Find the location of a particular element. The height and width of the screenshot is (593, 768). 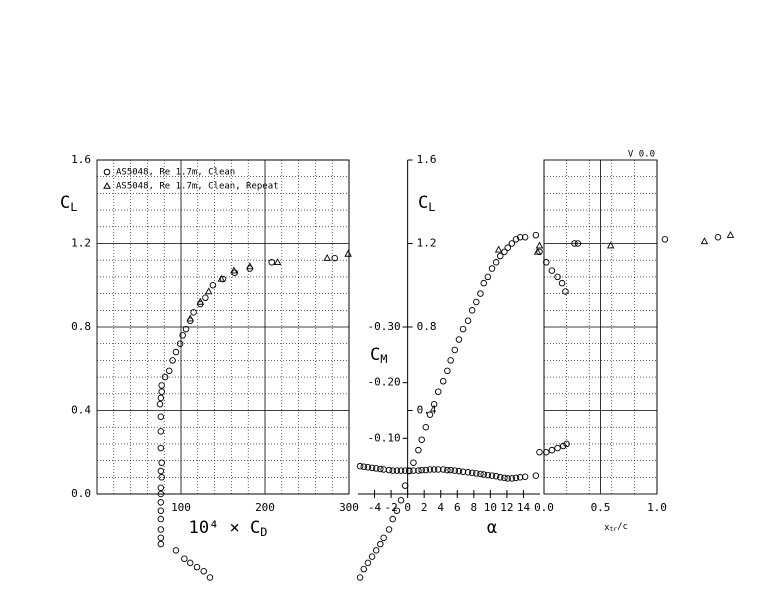

legend-label: AS5048, Re 1.7m, Clean, Repeat is located at coordinates (197, 187).